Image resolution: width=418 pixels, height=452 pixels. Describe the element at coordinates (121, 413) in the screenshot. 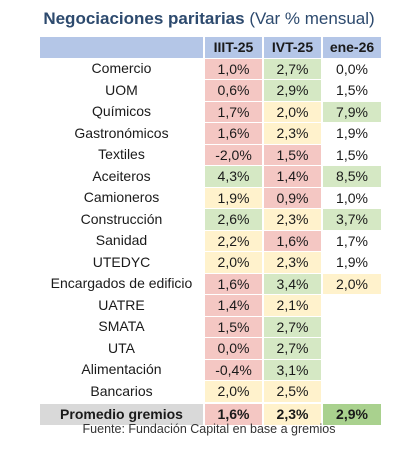

I see `average-label: Promedio gremios` at that location.